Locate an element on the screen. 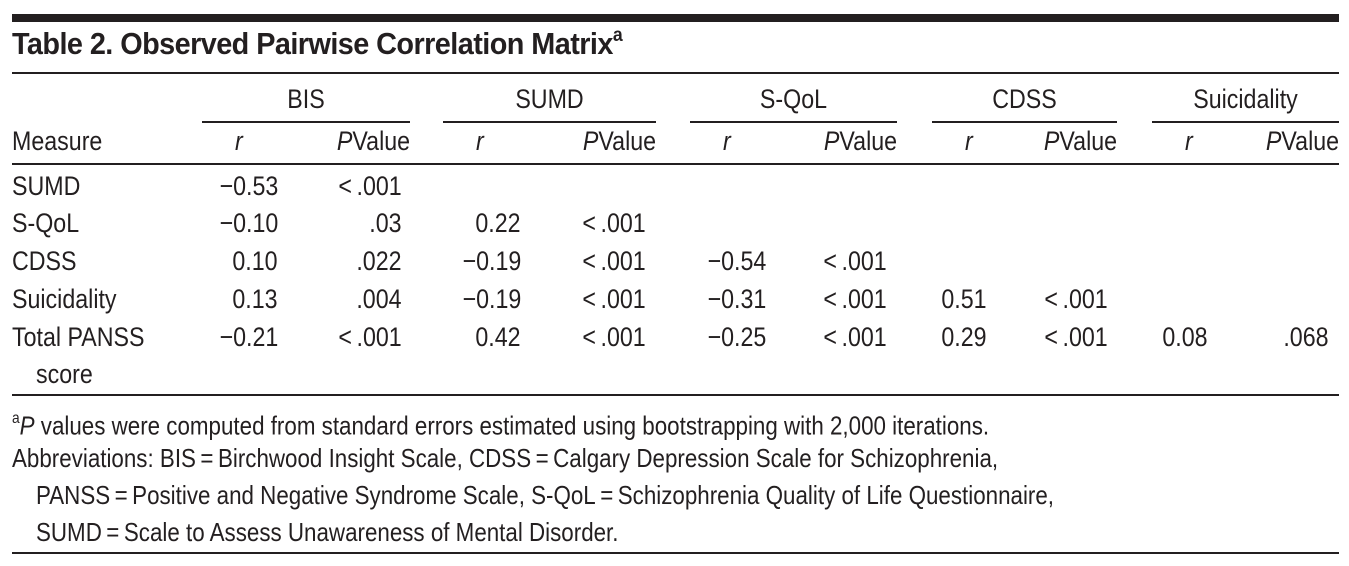 The height and width of the screenshot is (566, 1349). column-group-header: CDSS is located at coordinates (1024, 99).